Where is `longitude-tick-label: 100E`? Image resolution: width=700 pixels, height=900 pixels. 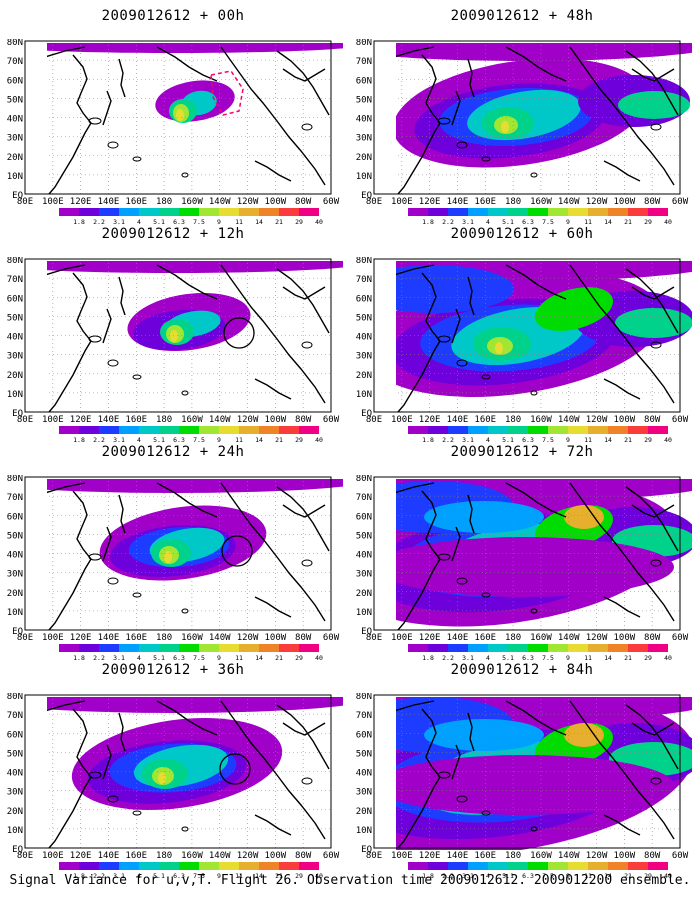 longitude-tick-label: 100E is located at coordinates (402, 856).